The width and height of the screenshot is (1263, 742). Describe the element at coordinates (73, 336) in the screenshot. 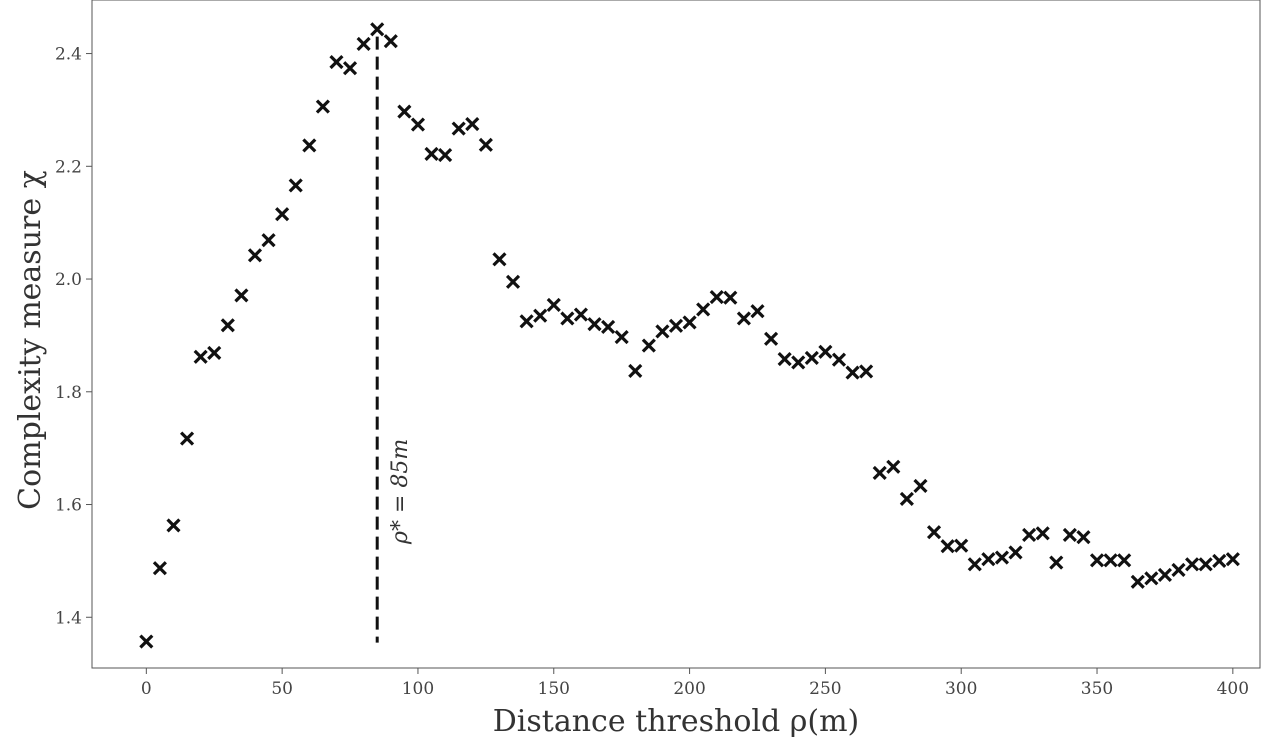

I see `y-axis-ticks: 1.4 1.6 1.8 2.0 2.2 2.4` at that location.